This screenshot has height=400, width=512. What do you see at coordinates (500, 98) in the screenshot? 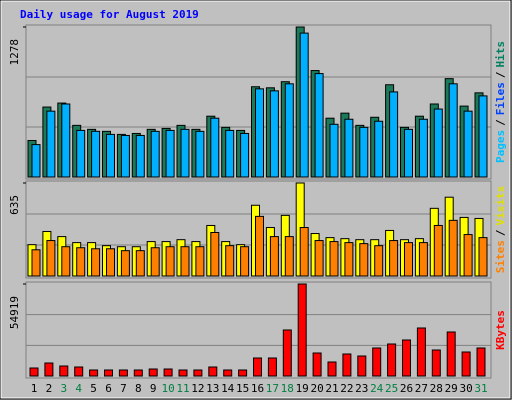
I see `legend-entry: Files` at bounding box center [500, 98].